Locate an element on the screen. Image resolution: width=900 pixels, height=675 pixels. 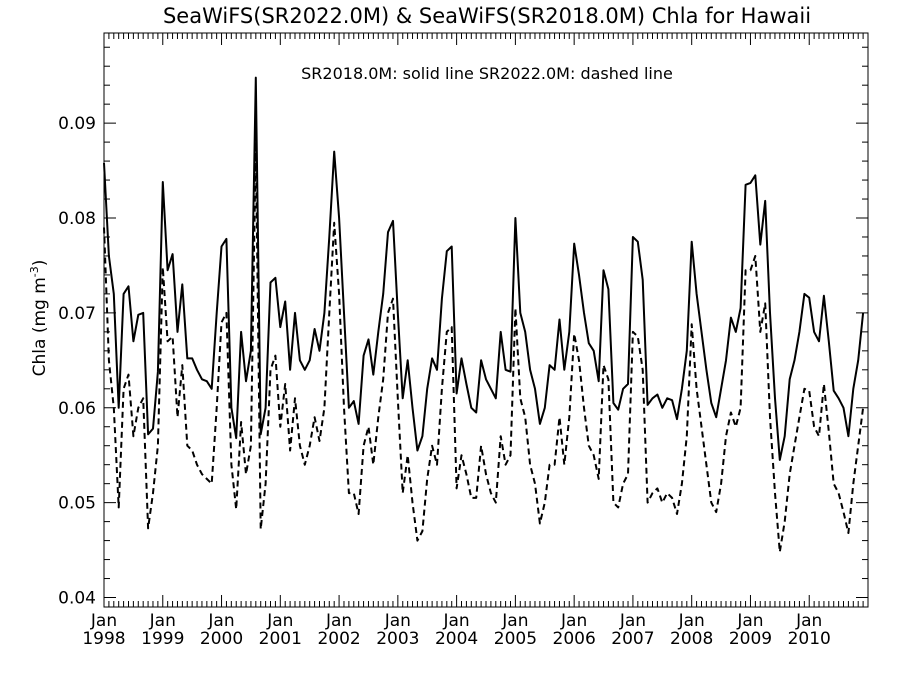
y-tick-label: 0.05 is located at coordinates (77, 504).